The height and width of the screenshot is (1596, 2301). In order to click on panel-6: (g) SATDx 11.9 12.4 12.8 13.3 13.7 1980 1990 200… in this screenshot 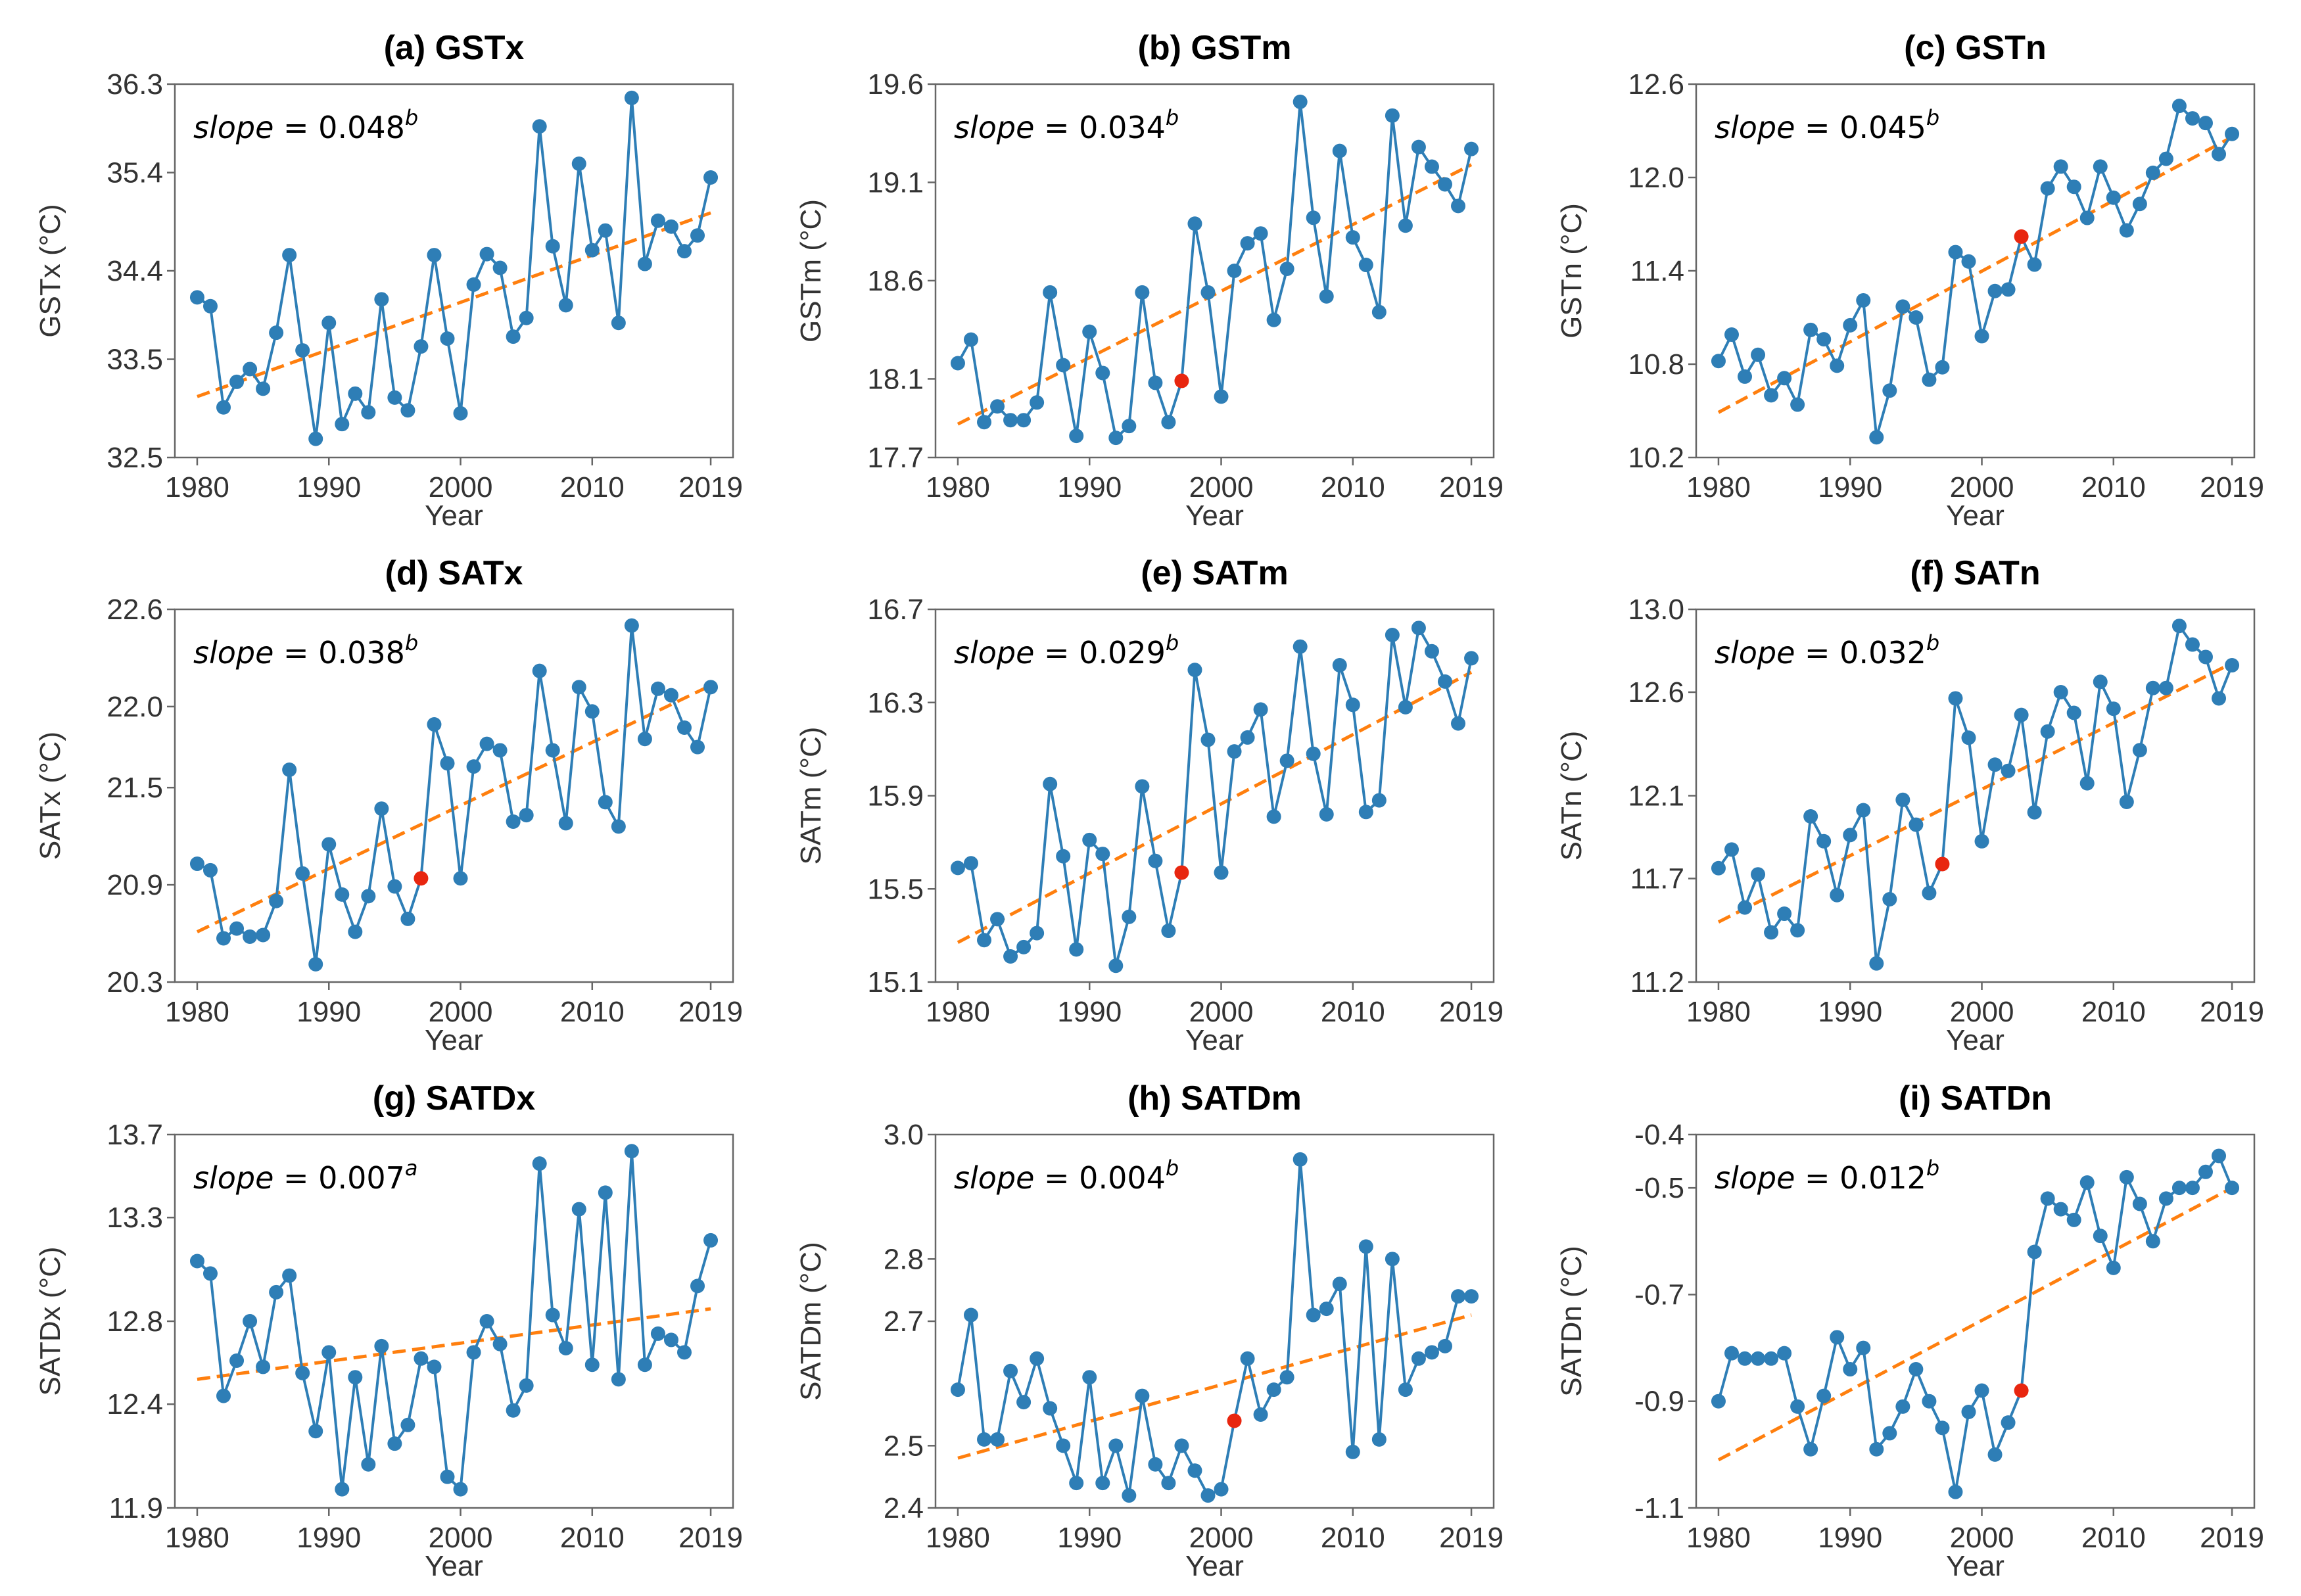, I will do `click(388, 1330)`.